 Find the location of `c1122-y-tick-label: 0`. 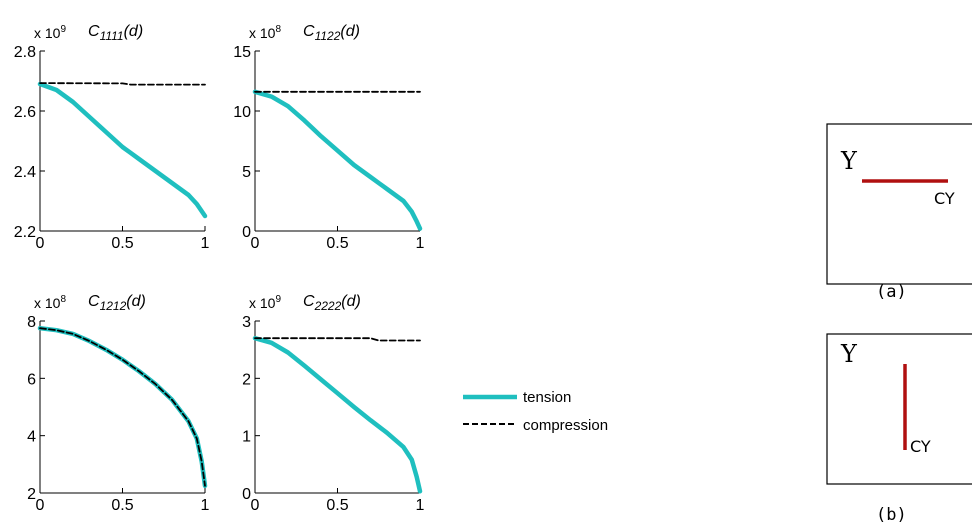

c1122-y-tick-label: 0 is located at coordinates (246, 232).